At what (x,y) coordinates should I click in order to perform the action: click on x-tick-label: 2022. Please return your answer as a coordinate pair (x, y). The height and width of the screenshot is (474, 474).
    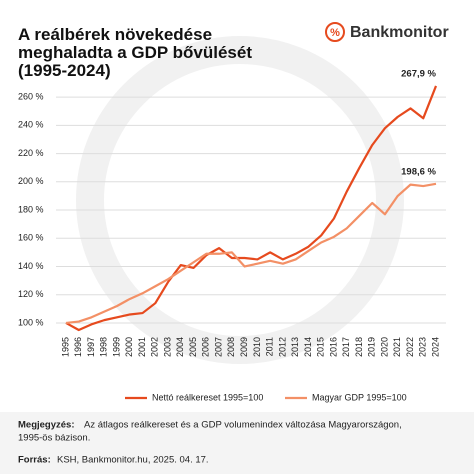
    Looking at the image, I should click on (410, 347).